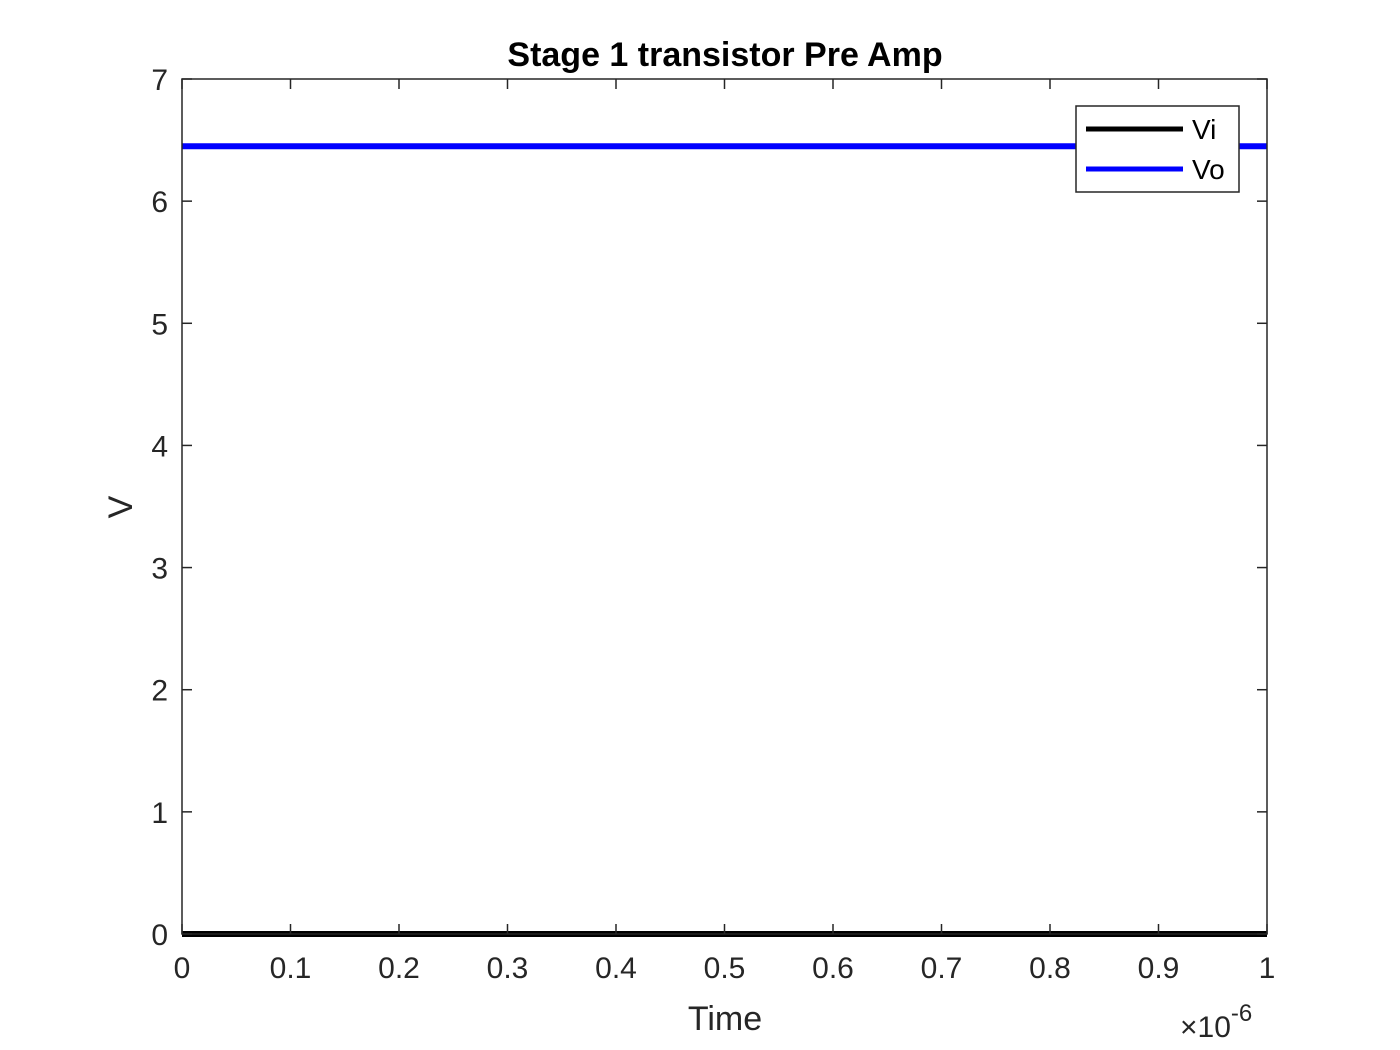 This screenshot has width=1400, height=1050. I want to click on x-tick-label: 0.8, so click(1050, 968).